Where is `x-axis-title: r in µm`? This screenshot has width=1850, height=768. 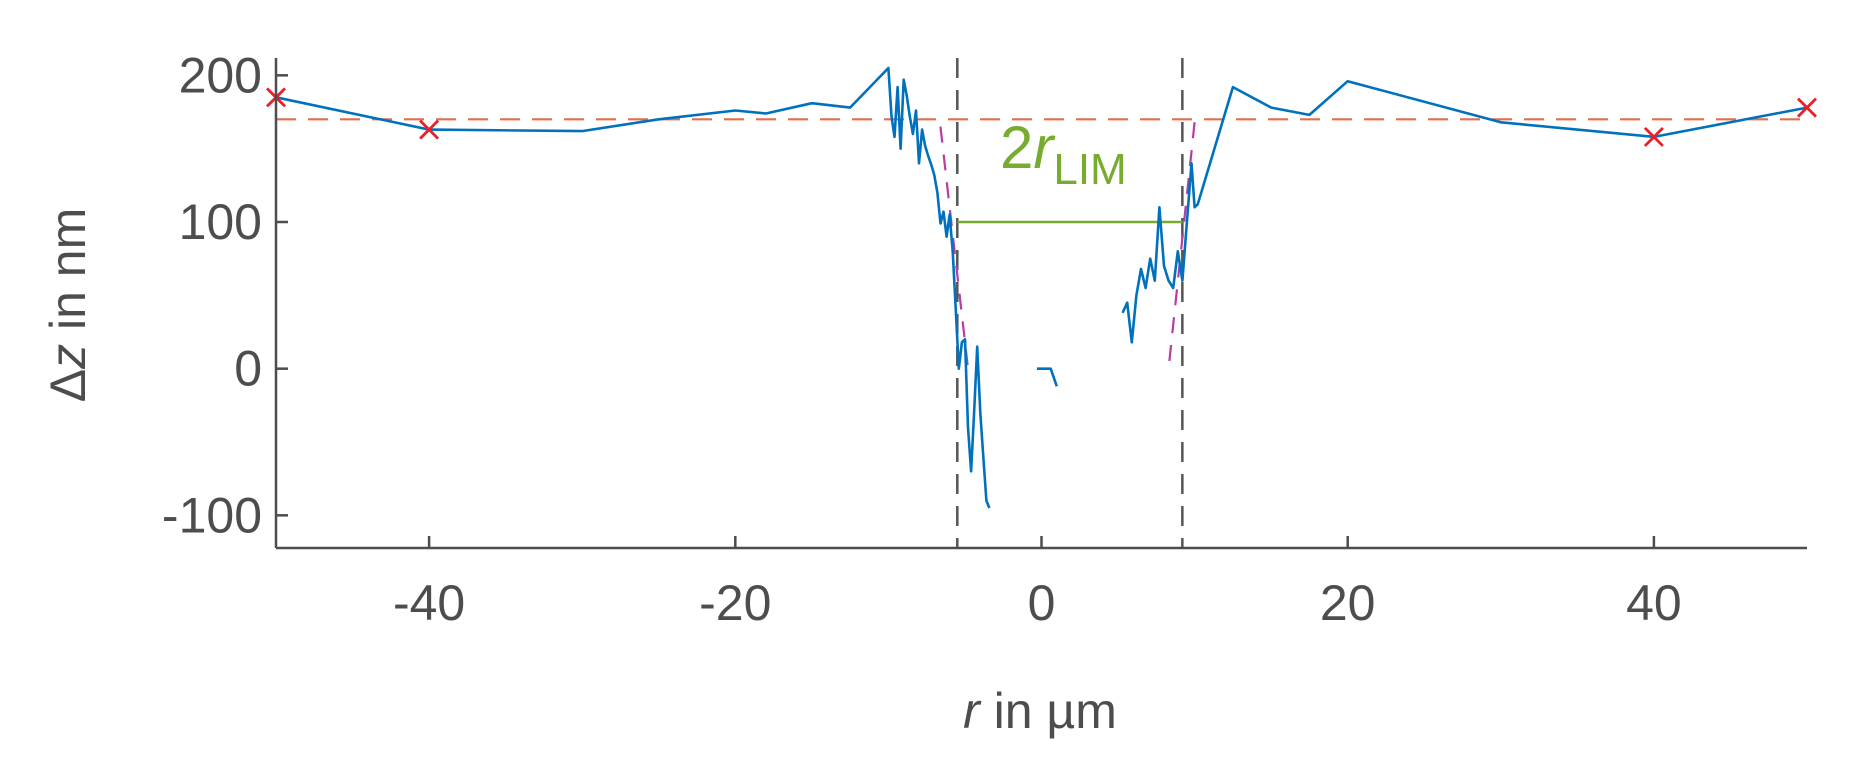
x-axis-title: r in µm is located at coordinates (1040, 711).